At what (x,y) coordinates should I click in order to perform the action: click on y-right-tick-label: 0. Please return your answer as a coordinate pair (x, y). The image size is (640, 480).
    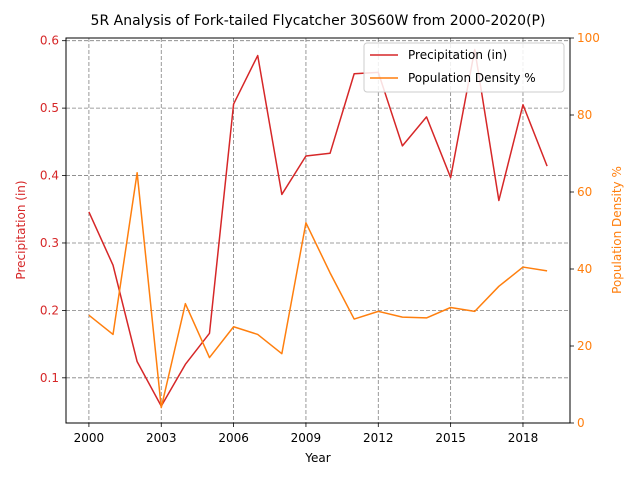
    Looking at the image, I should click on (581, 423).